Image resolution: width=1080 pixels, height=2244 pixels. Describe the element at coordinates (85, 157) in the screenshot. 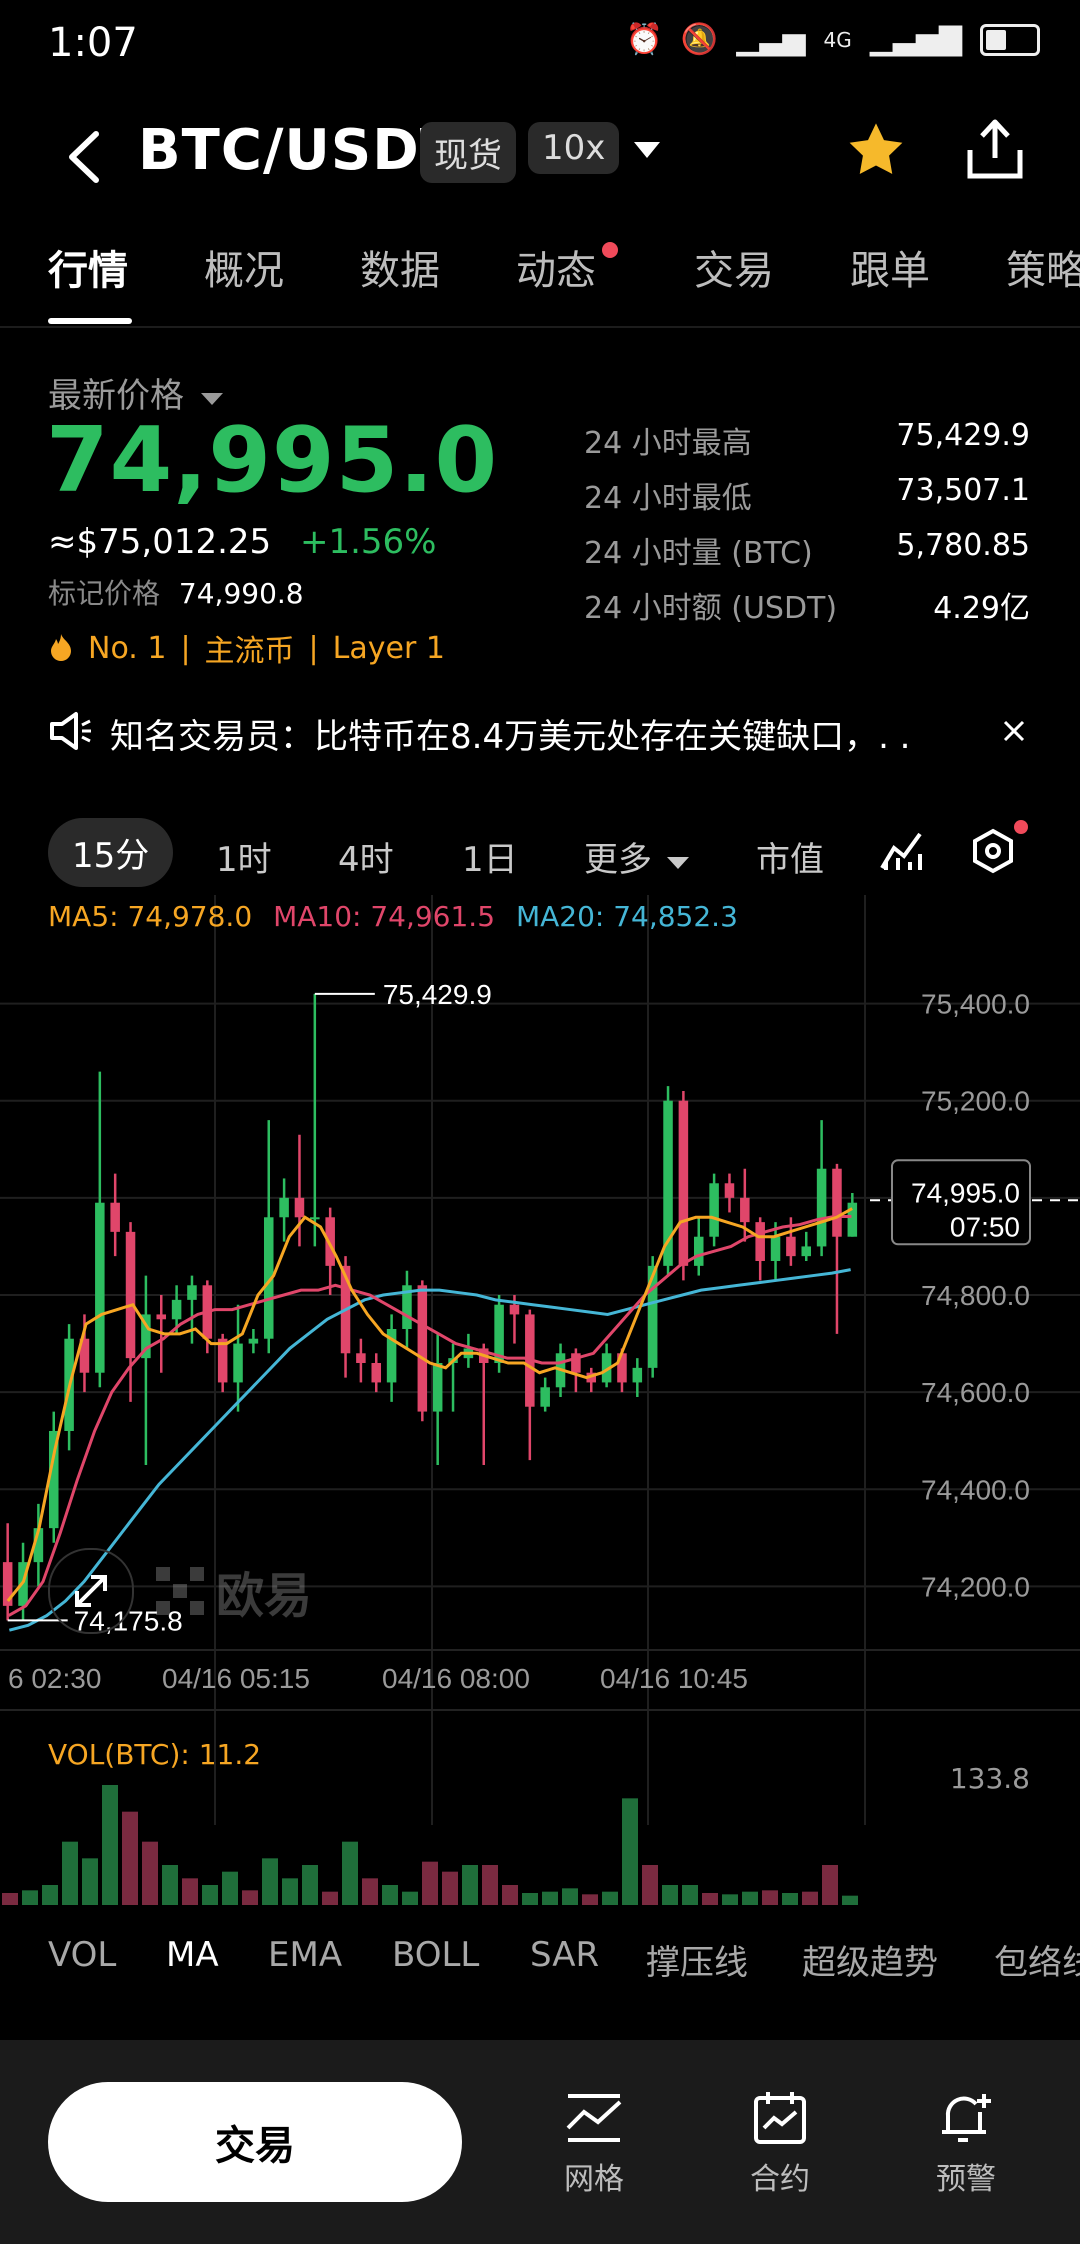

I see `back-icon` at that location.